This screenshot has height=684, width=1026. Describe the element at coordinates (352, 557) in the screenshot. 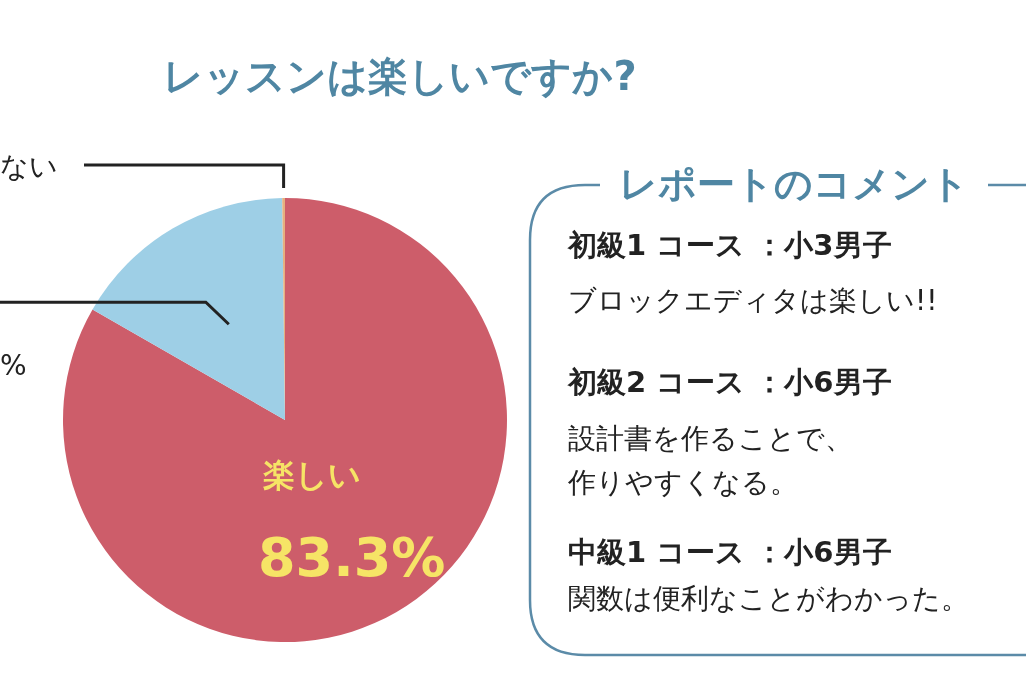

I see `data-label: 83.3%` at that location.